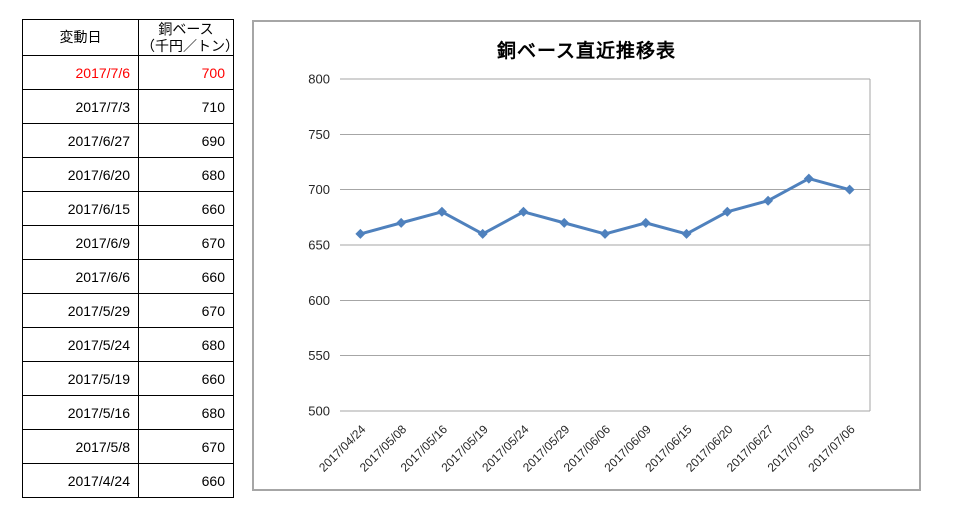  I want to click on date-cell: 2017/5/19, so click(80, 378).